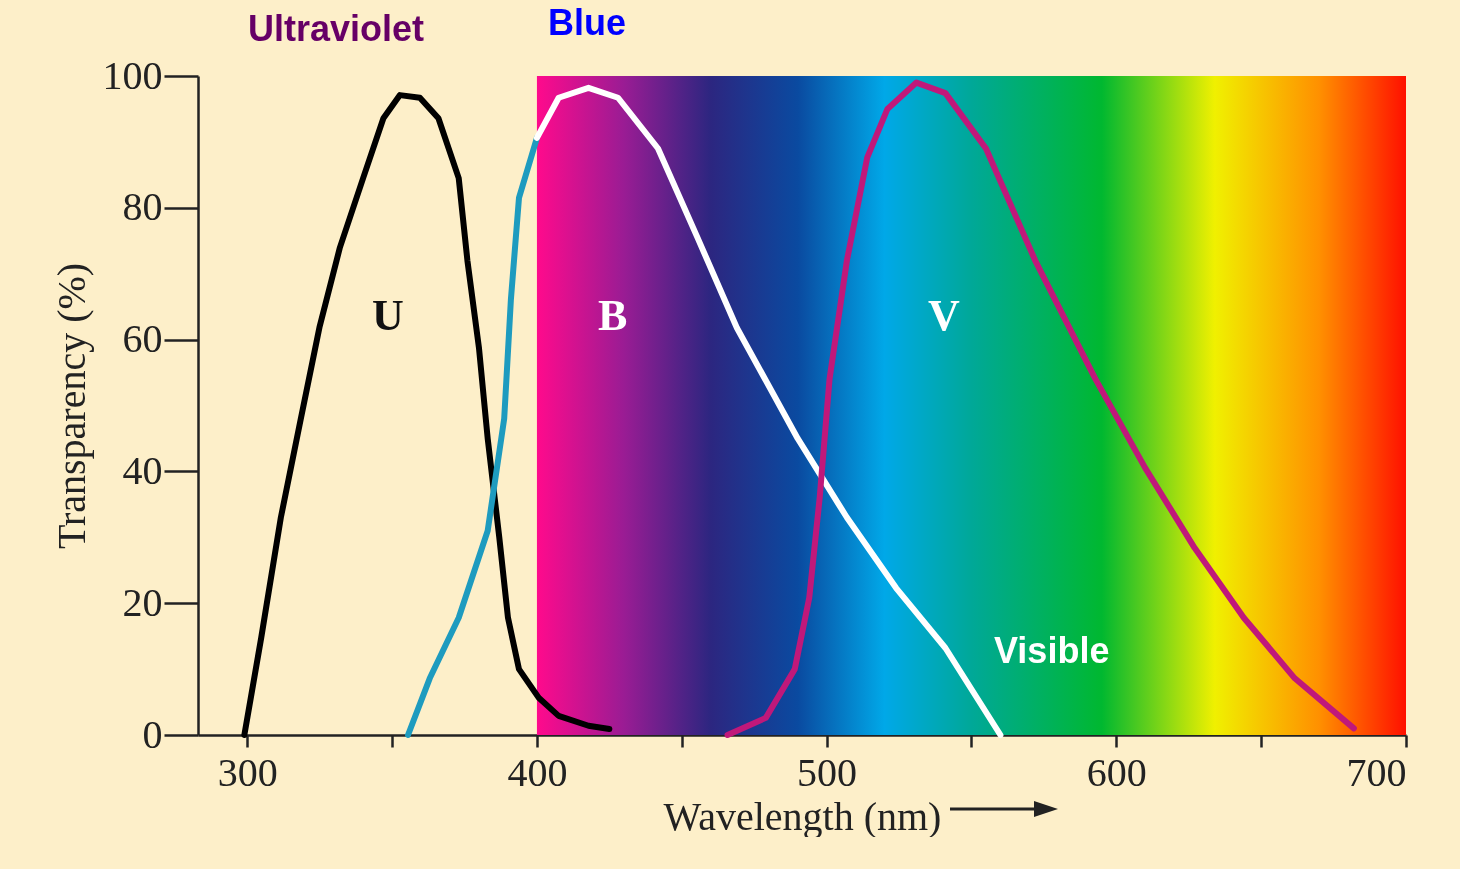  What do you see at coordinates (247, 772) in the screenshot?
I see `x-tick-label: 300` at bounding box center [247, 772].